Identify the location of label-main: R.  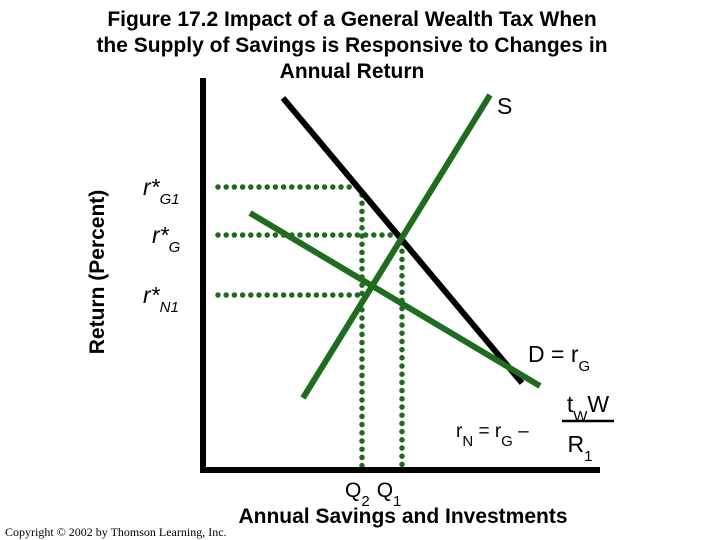
(576, 444).